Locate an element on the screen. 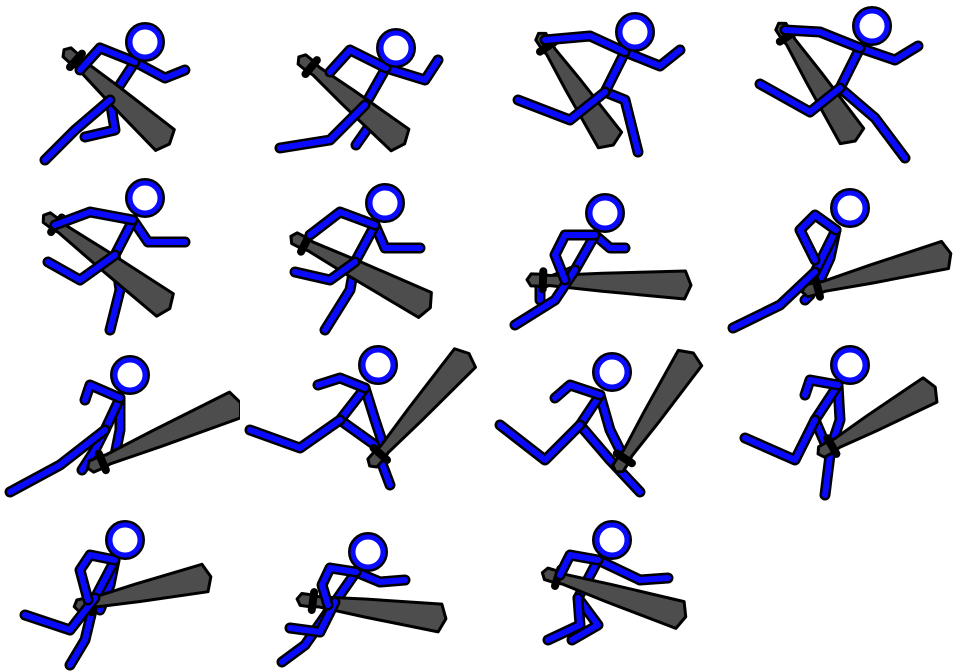 The width and height of the screenshot is (960, 672). stick-figure-crouch-bat-forward is located at coordinates (601, 262).